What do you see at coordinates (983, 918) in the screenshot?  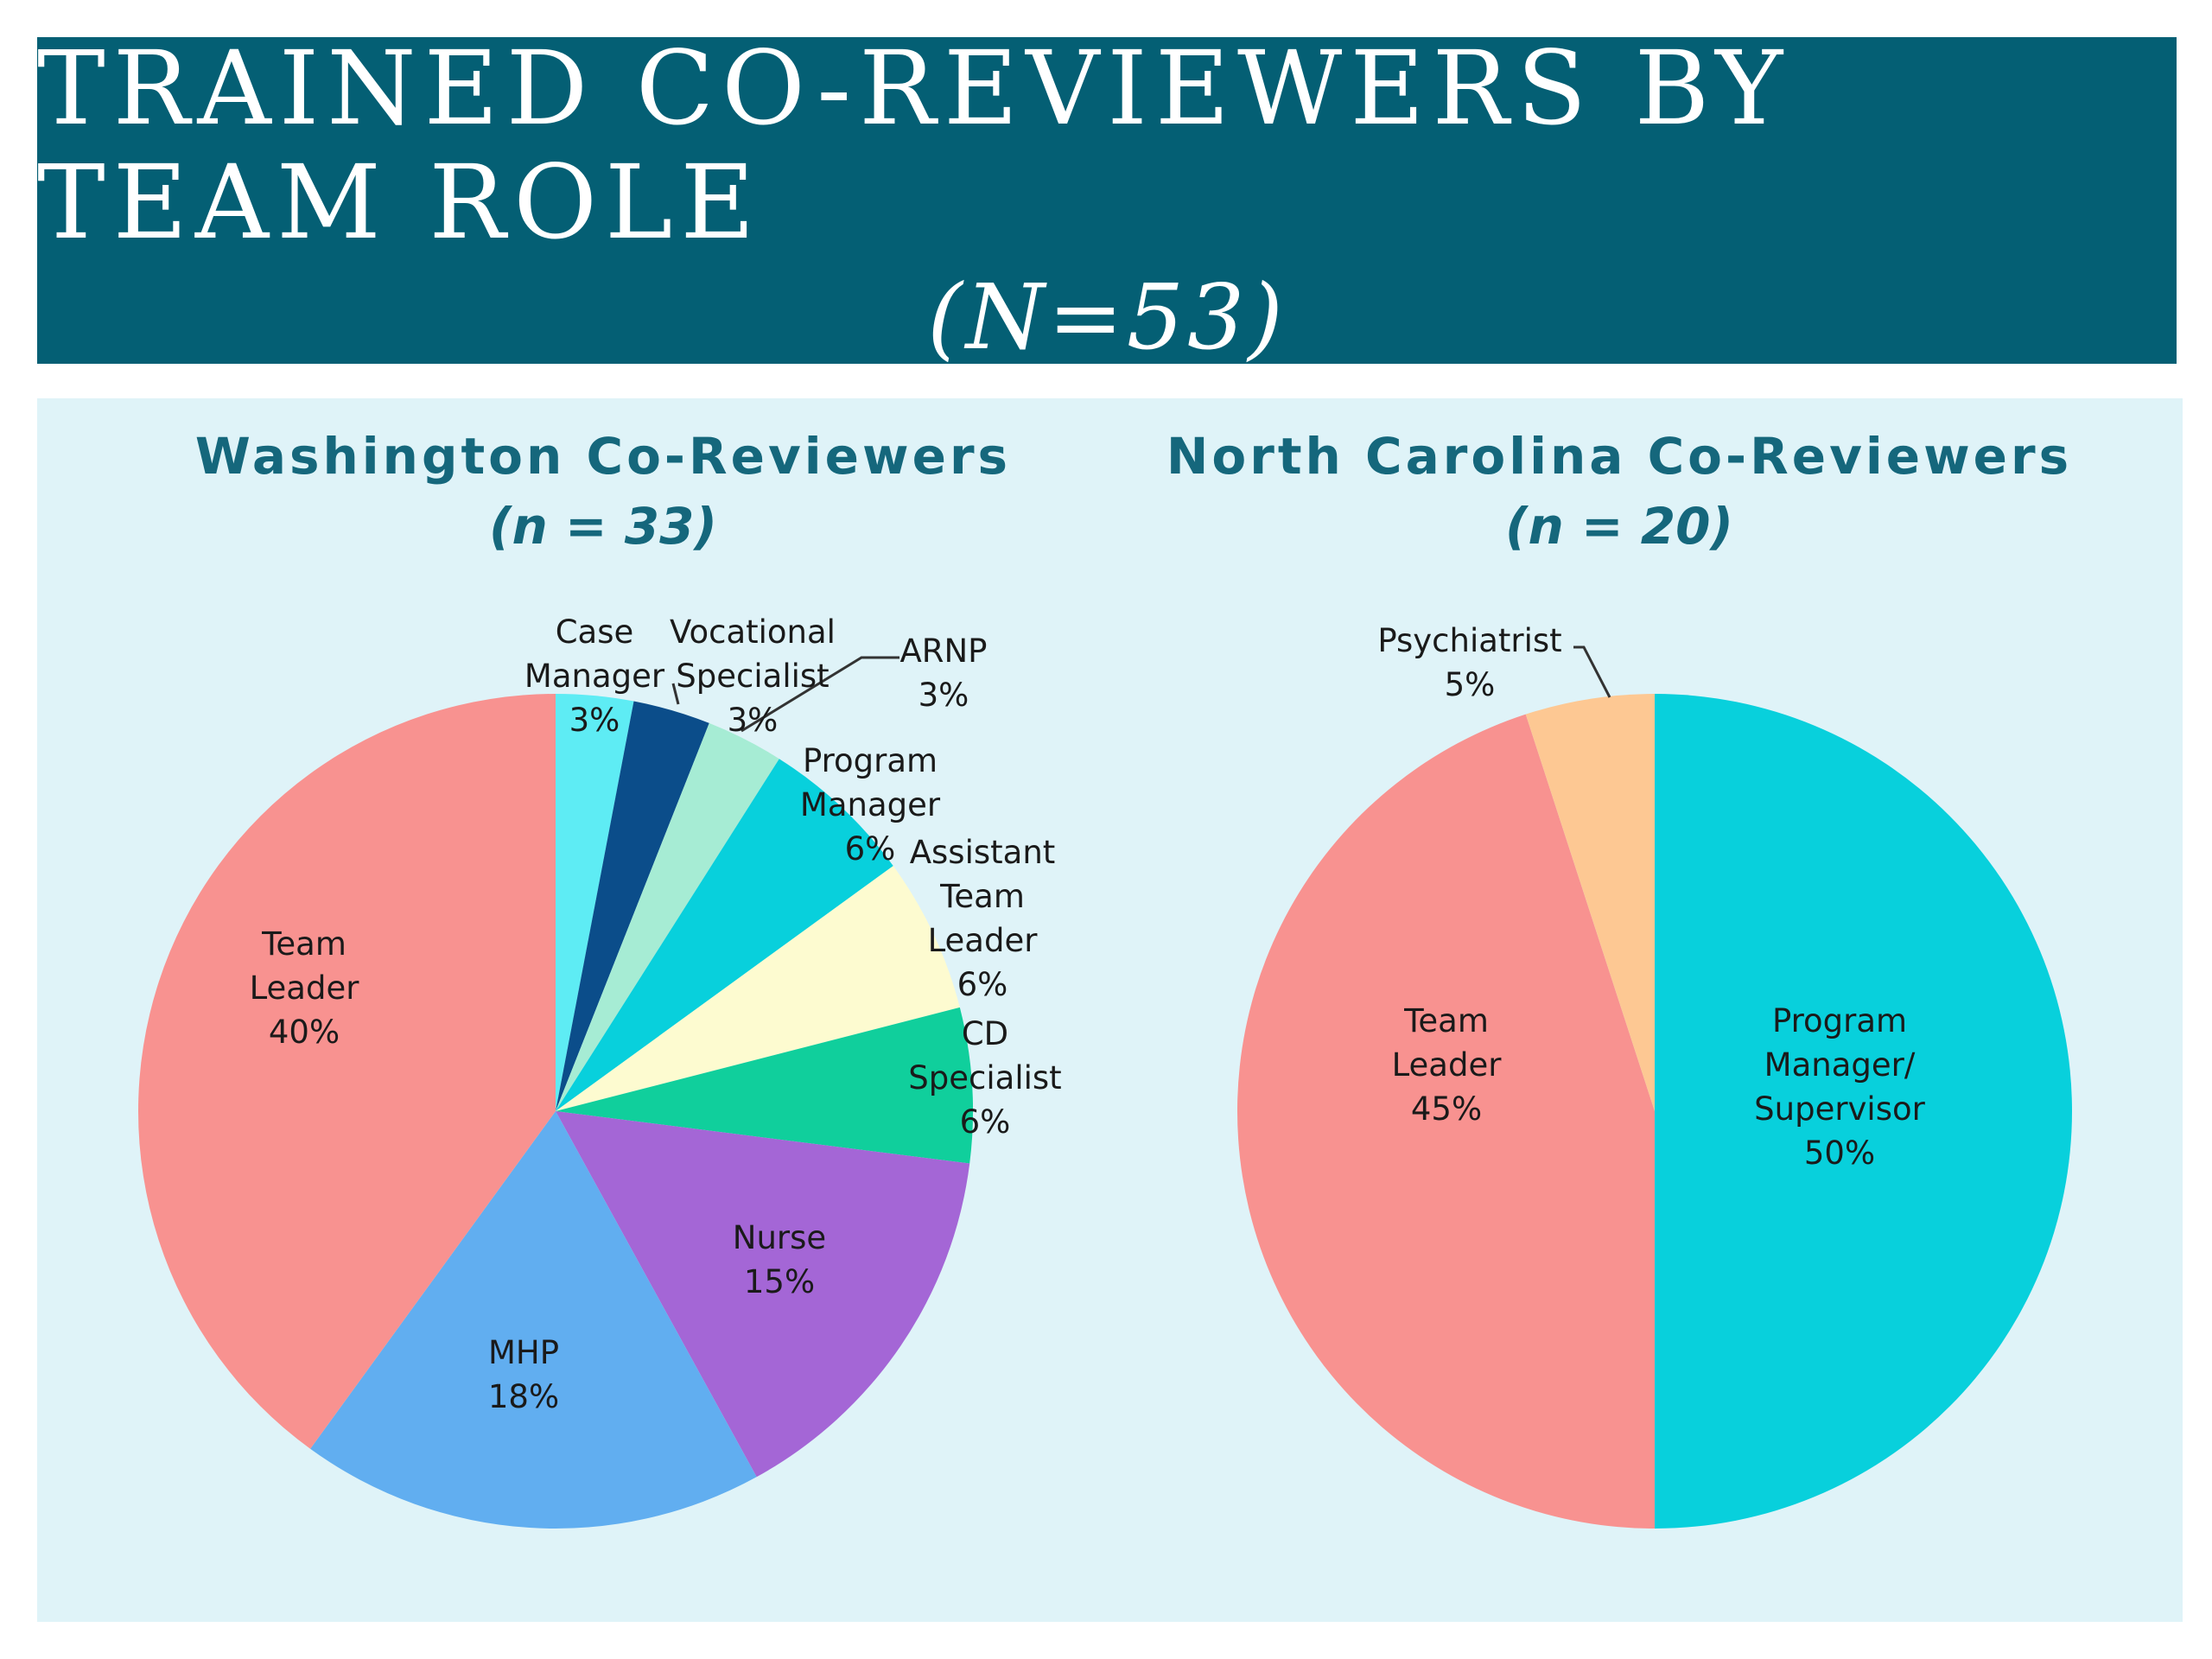 I see `washington-label-assistant-team-leader: Assistant Team Leader 6%` at bounding box center [983, 918].